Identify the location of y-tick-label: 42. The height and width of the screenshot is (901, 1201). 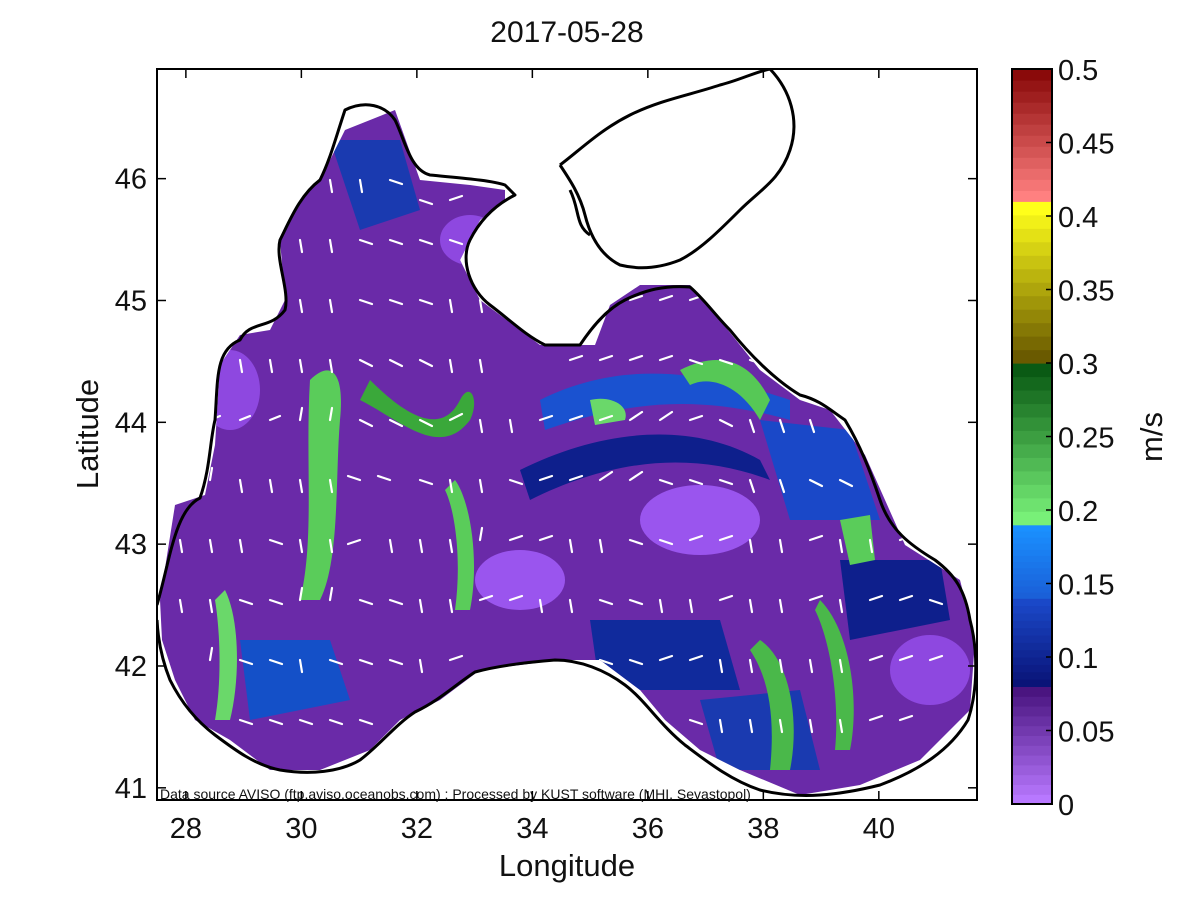
(131, 667).